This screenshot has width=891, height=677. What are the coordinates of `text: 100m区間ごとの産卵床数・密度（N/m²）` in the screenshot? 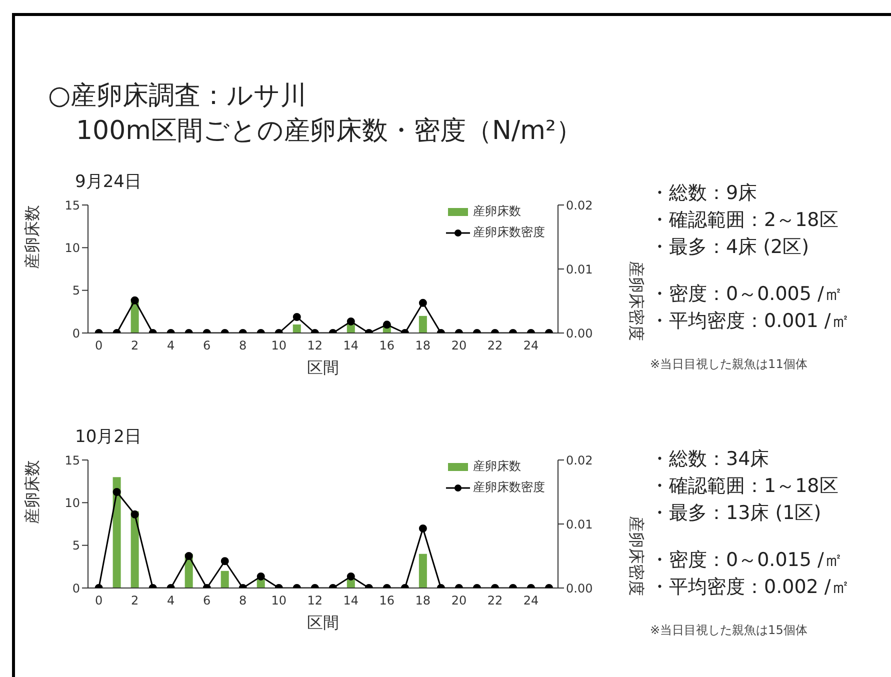 It's located at (329, 131).